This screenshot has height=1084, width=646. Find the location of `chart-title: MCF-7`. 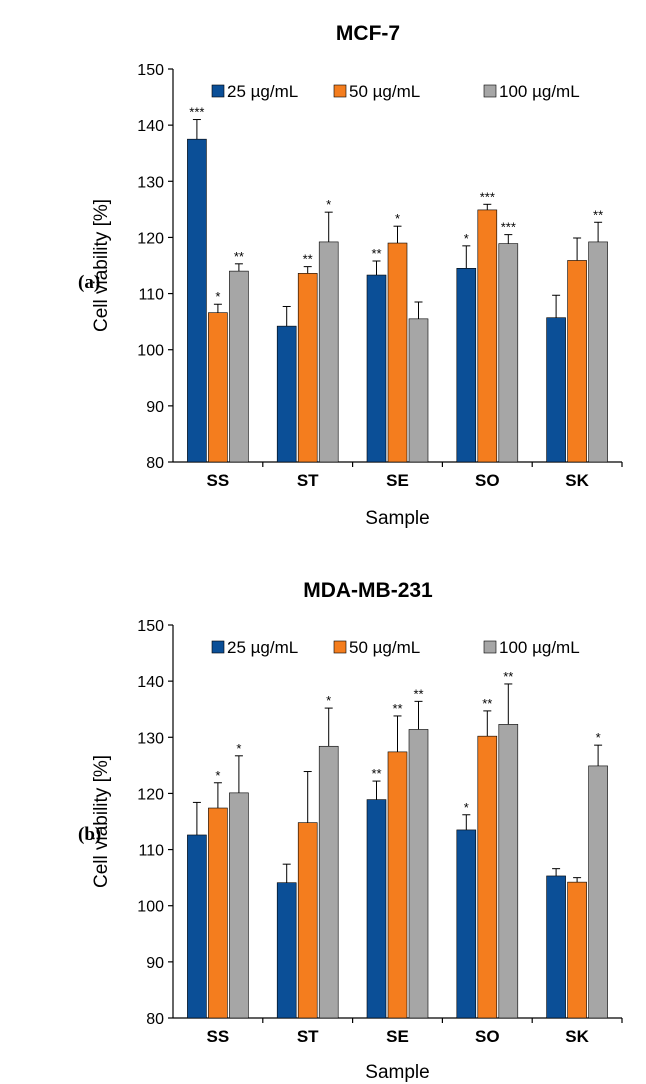

chart-title: MCF-7 is located at coordinates (368, 33).